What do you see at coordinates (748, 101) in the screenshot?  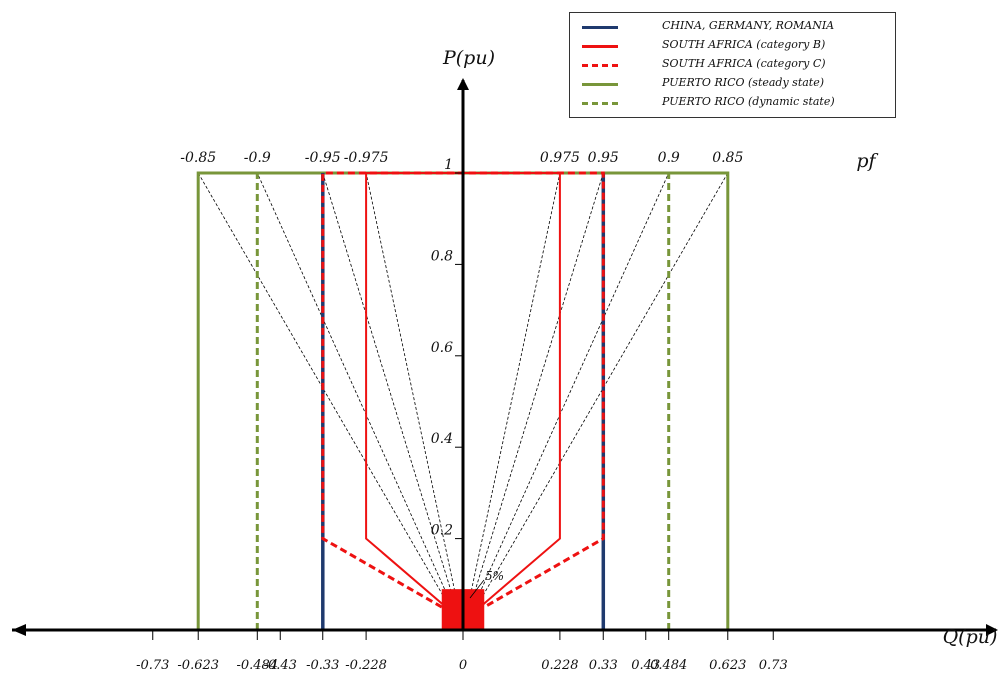 I see `legend-label-4: PUERTO RICO (dynamic state)` at bounding box center [748, 101].